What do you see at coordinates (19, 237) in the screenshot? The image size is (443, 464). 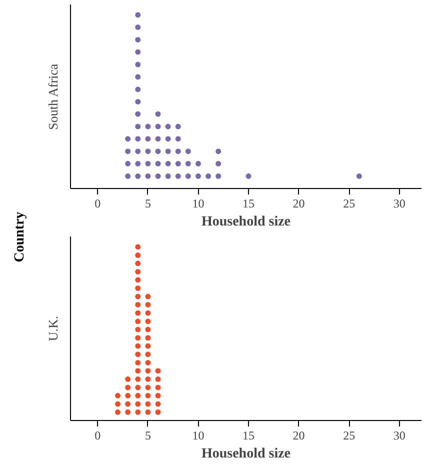 I see `text: Country` at bounding box center [19, 237].